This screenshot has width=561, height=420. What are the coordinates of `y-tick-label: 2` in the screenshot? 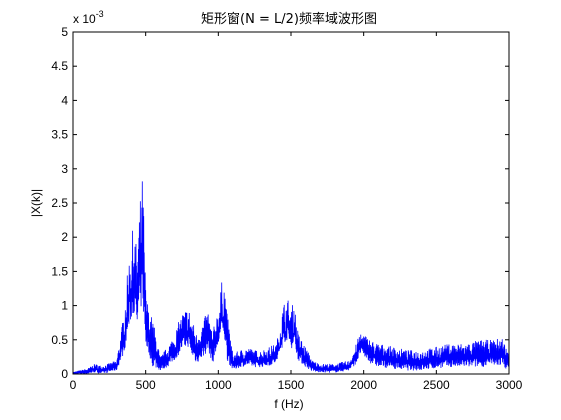 It's located at (64, 237).